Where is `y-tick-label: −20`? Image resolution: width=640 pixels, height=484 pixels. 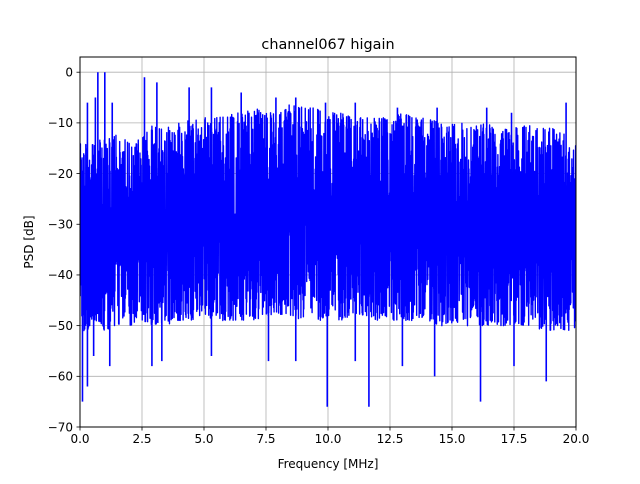 y-tick-label: −20 is located at coordinates (60, 174).